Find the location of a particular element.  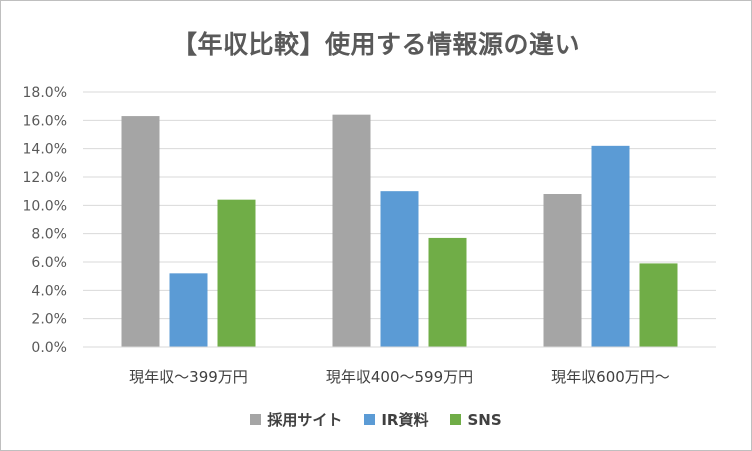

chart-legend: 採用サイト IR資料 SNS is located at coordinates (376, 419).